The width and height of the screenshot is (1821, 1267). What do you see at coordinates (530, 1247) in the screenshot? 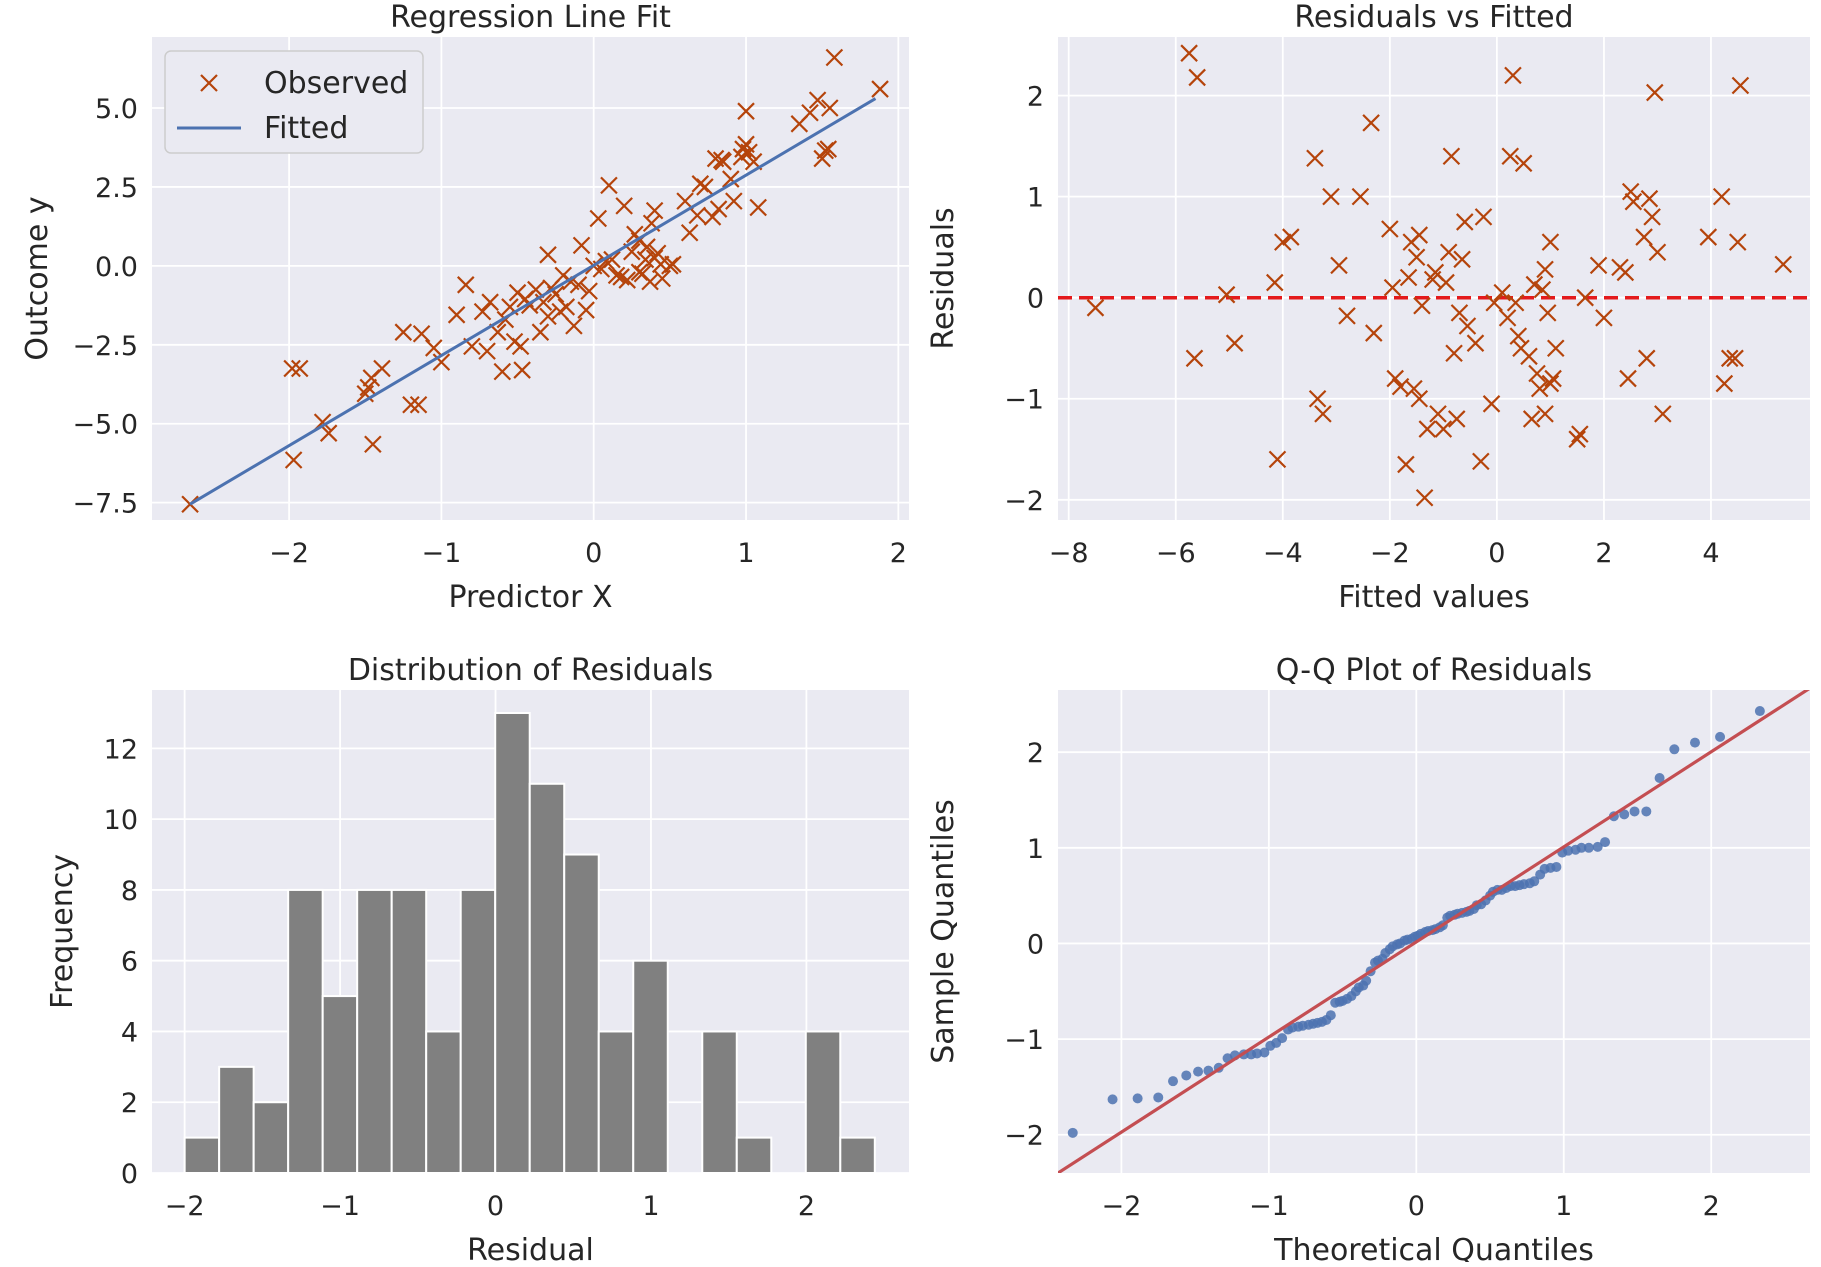
I see `x-axis-label: Residual` at bounding box center [530, 1247].